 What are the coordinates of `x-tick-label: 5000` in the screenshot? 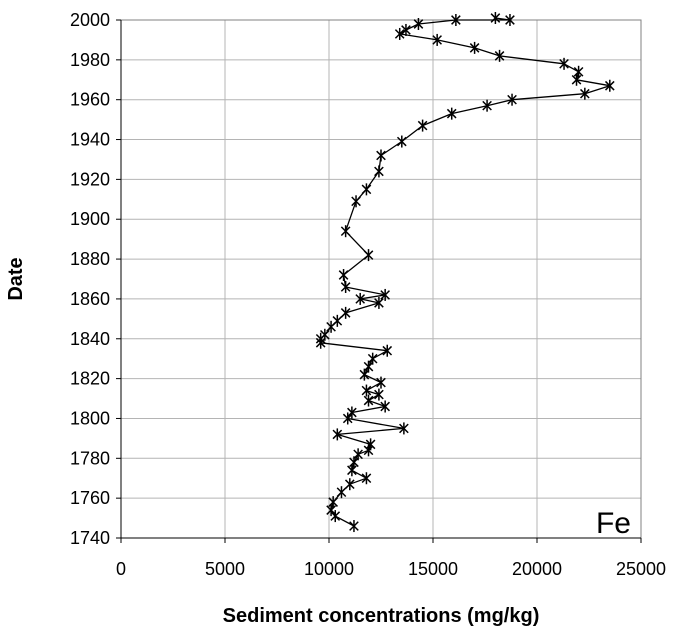 It's located at (225, 569).